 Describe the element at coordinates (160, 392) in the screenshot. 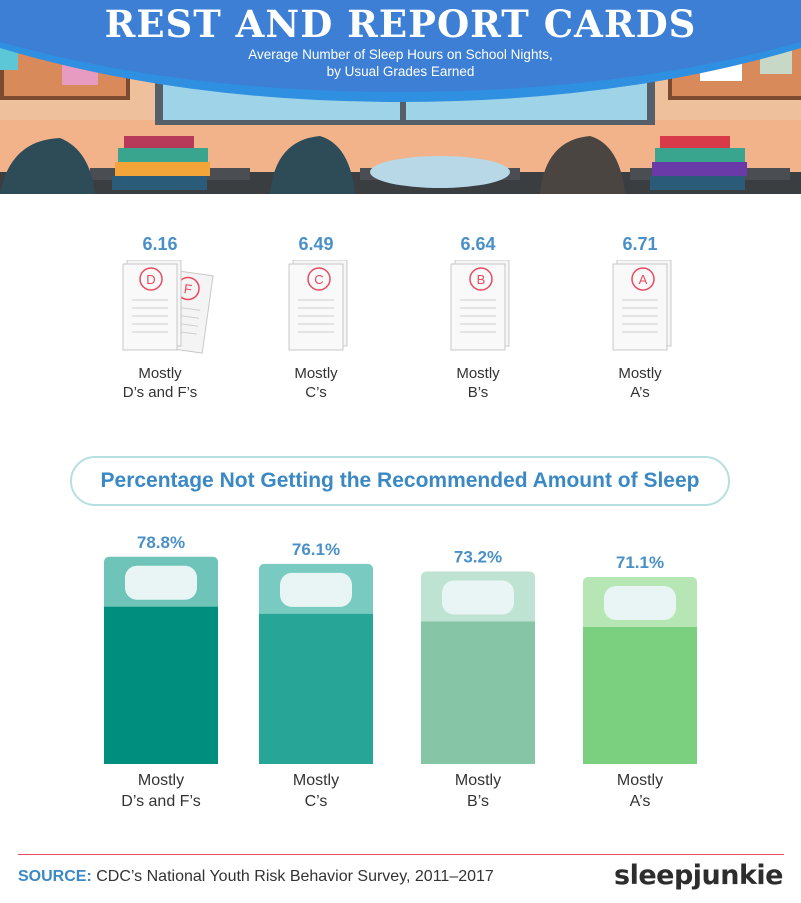

I see `grade-label-line-2: D’s and F’s` at that location.